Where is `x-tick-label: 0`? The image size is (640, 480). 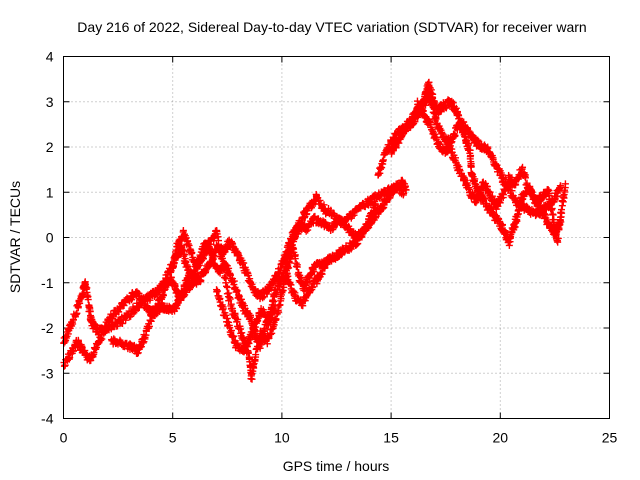 x-tick-label: 0 is located at coordinates (64, 438).